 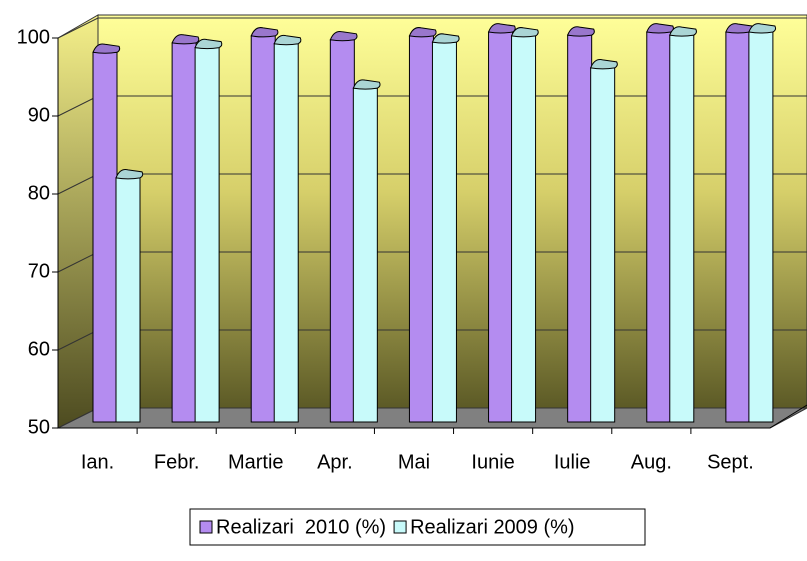 What do you see at coordinates (256, 462) in the screenshot?
I see `x-tick-label: Martie` at bounding box center [256, 462].